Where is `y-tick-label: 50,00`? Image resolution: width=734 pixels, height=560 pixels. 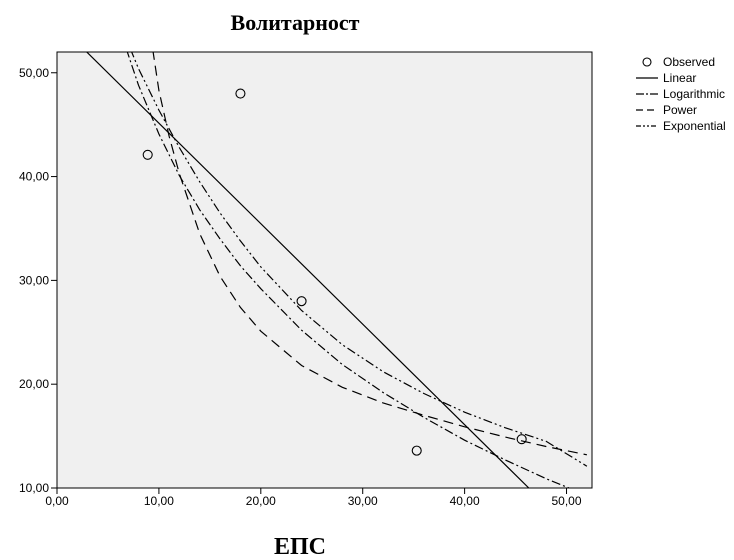 y-tick-label: 50,00 is located at coordinates (34, 73).